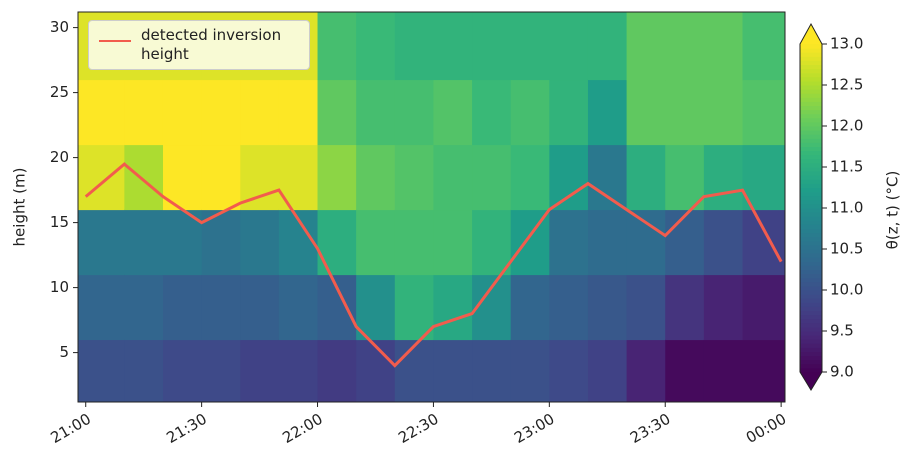  Describe the element at coordinates (534, 428) in the screenshot. I see `x-tick-label: 23:00` at that location.